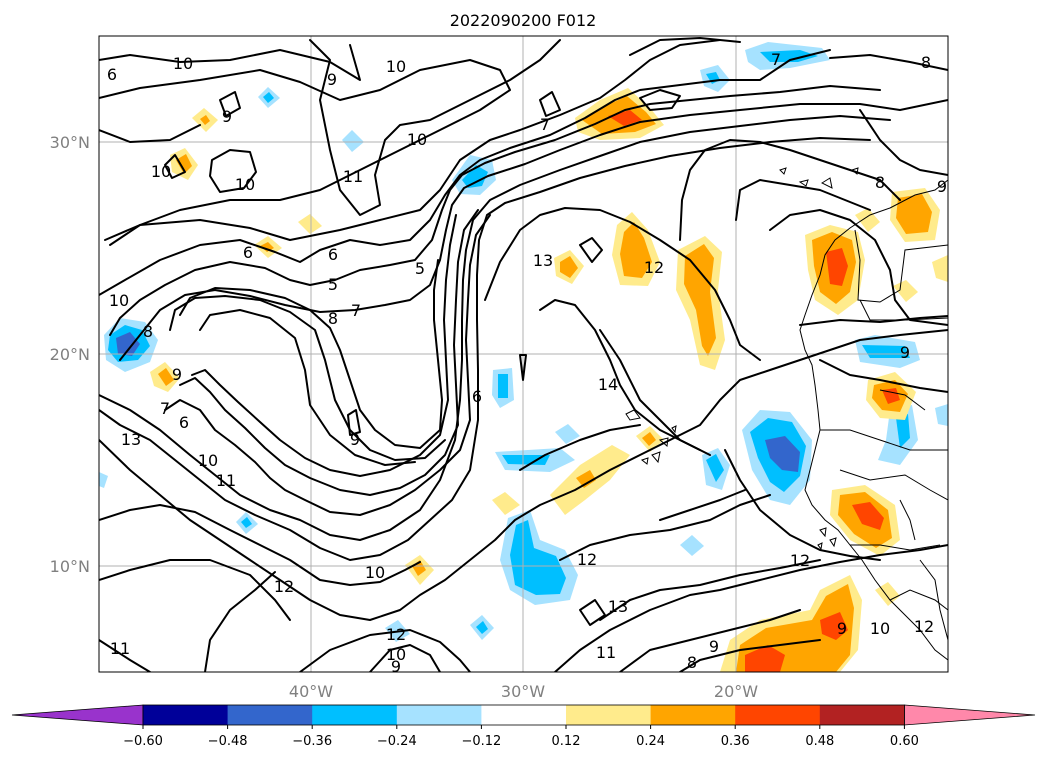  I want to click on colorbar-extend-low, so click(77, 715).